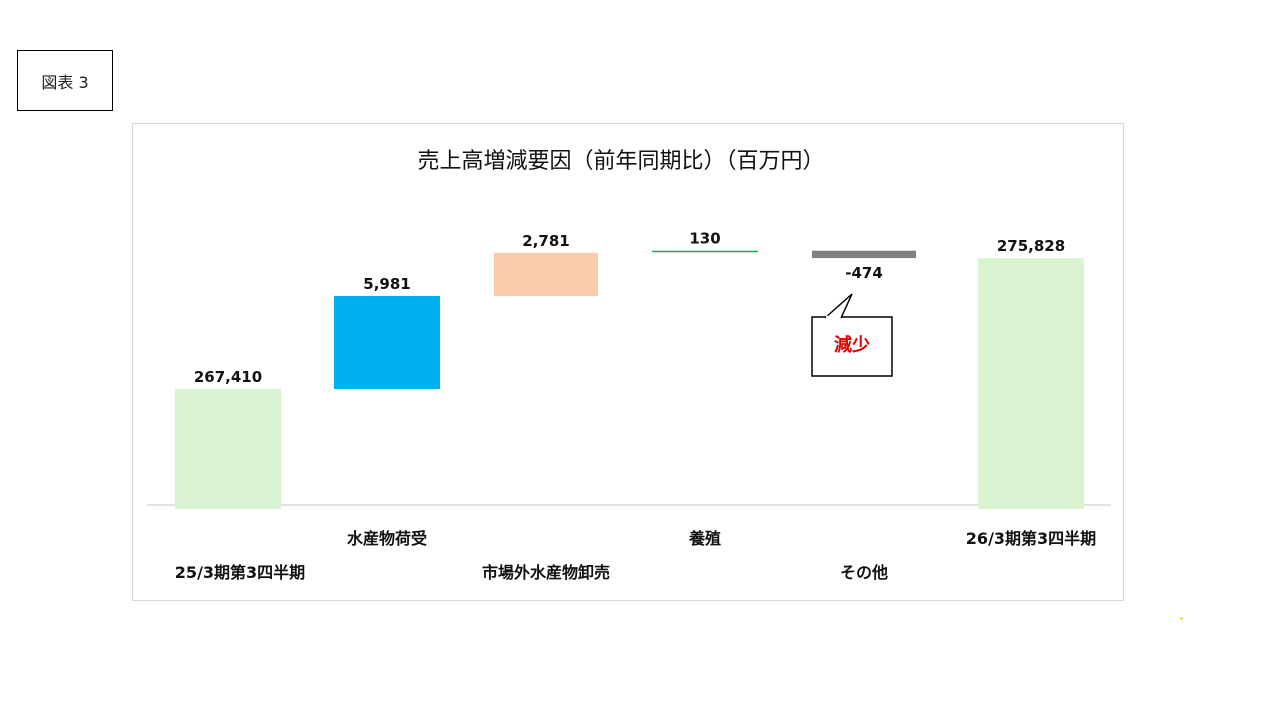  I want to click on category-label-1: 25/3期第3四半期, so click(240, 572).